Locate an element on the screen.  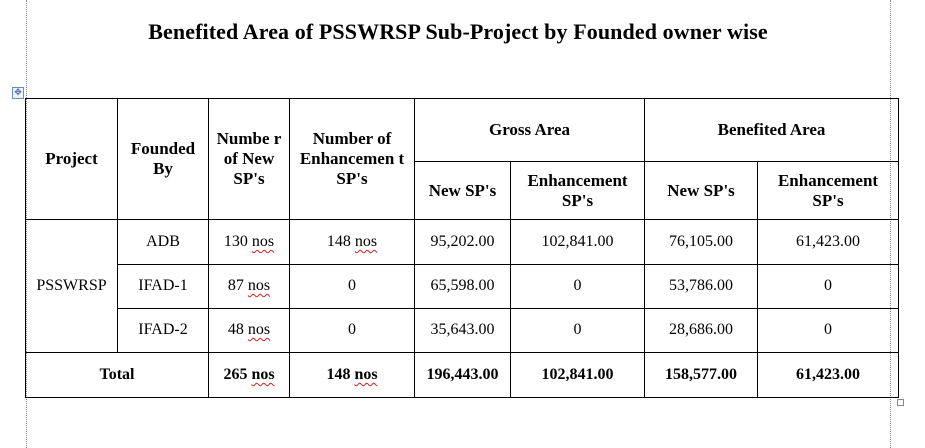
table-move-handle-icon: ✥ is located at coordinates (18, 93).